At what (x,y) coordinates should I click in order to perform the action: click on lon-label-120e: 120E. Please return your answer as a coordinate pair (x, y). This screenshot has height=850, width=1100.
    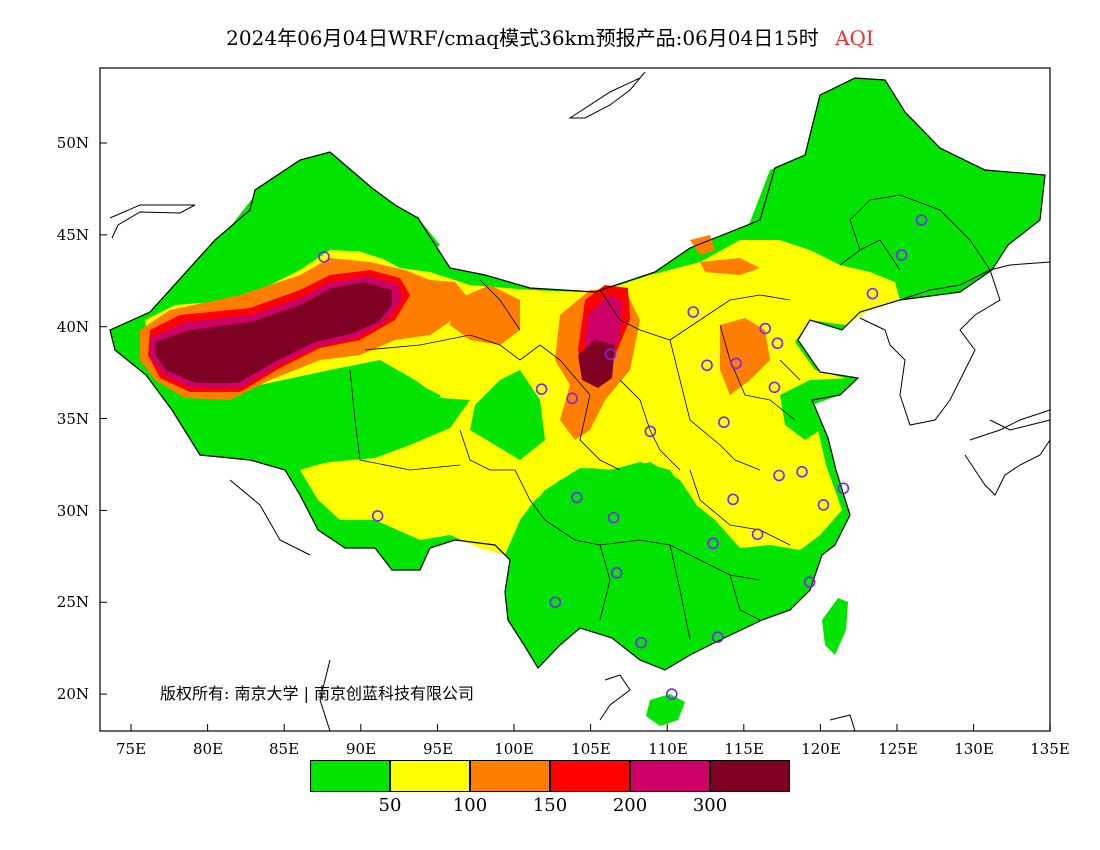
    Looking at the image, I should click on (821, 749).